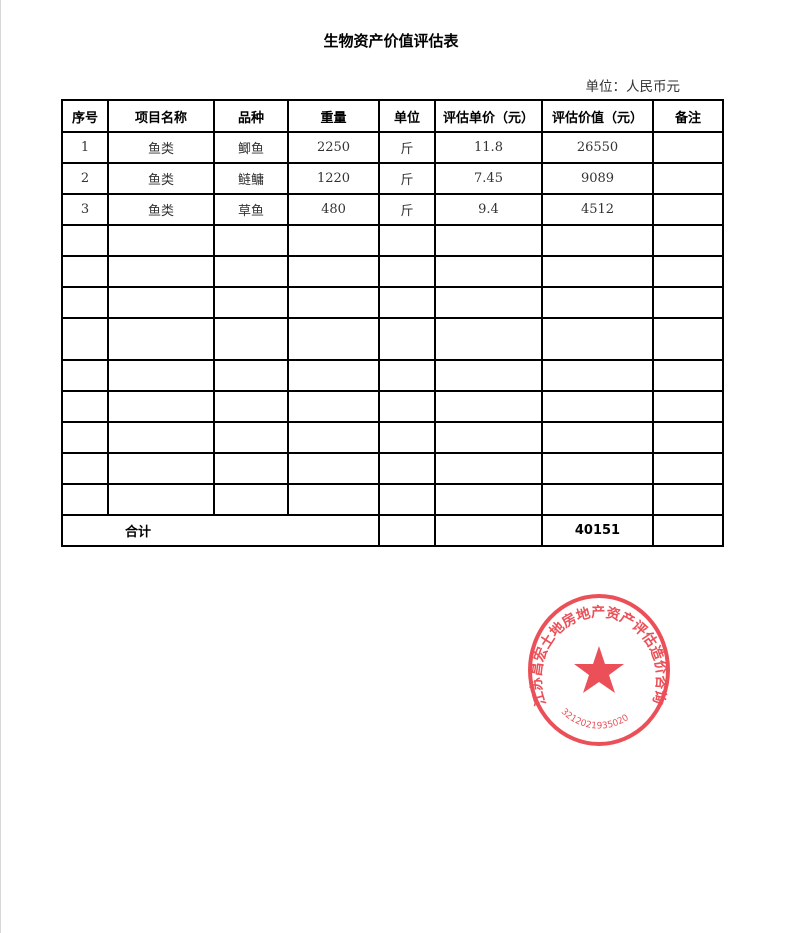  I want to click on cell-seq: 1, so click(85, 147).